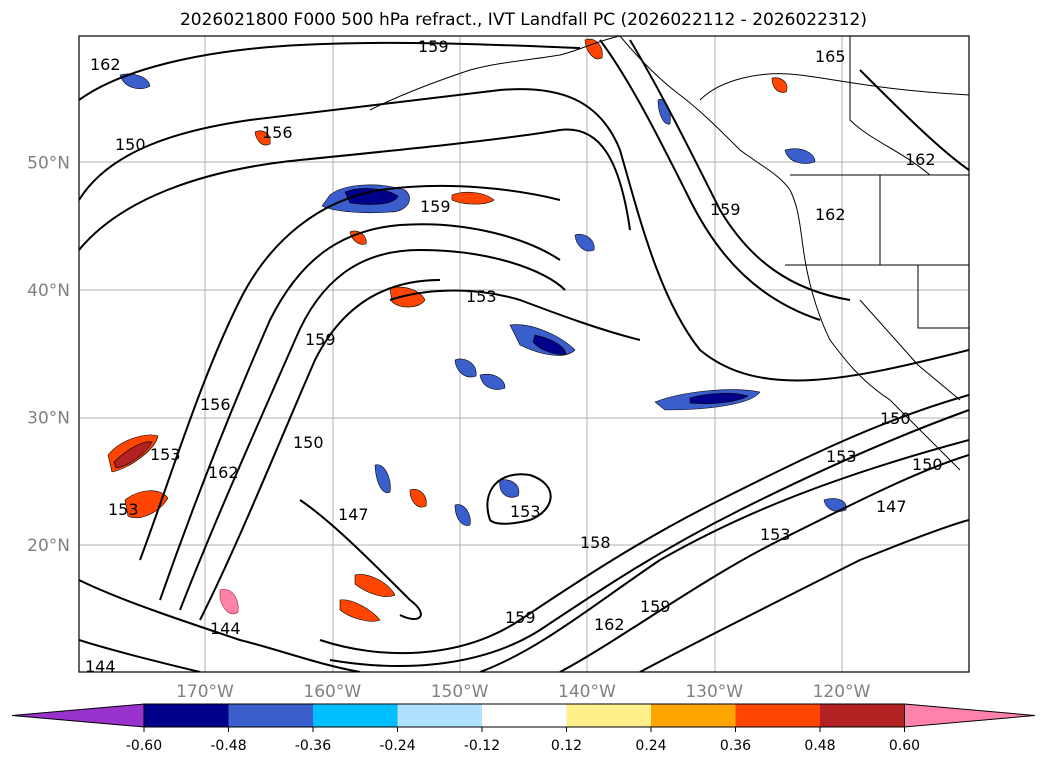 Image resolution: width=1047 pixels, height=765 pixels. Describe the element at coordinates (313, 746) in the screenshot. I see `colorbar-label: -0.36` at that location.